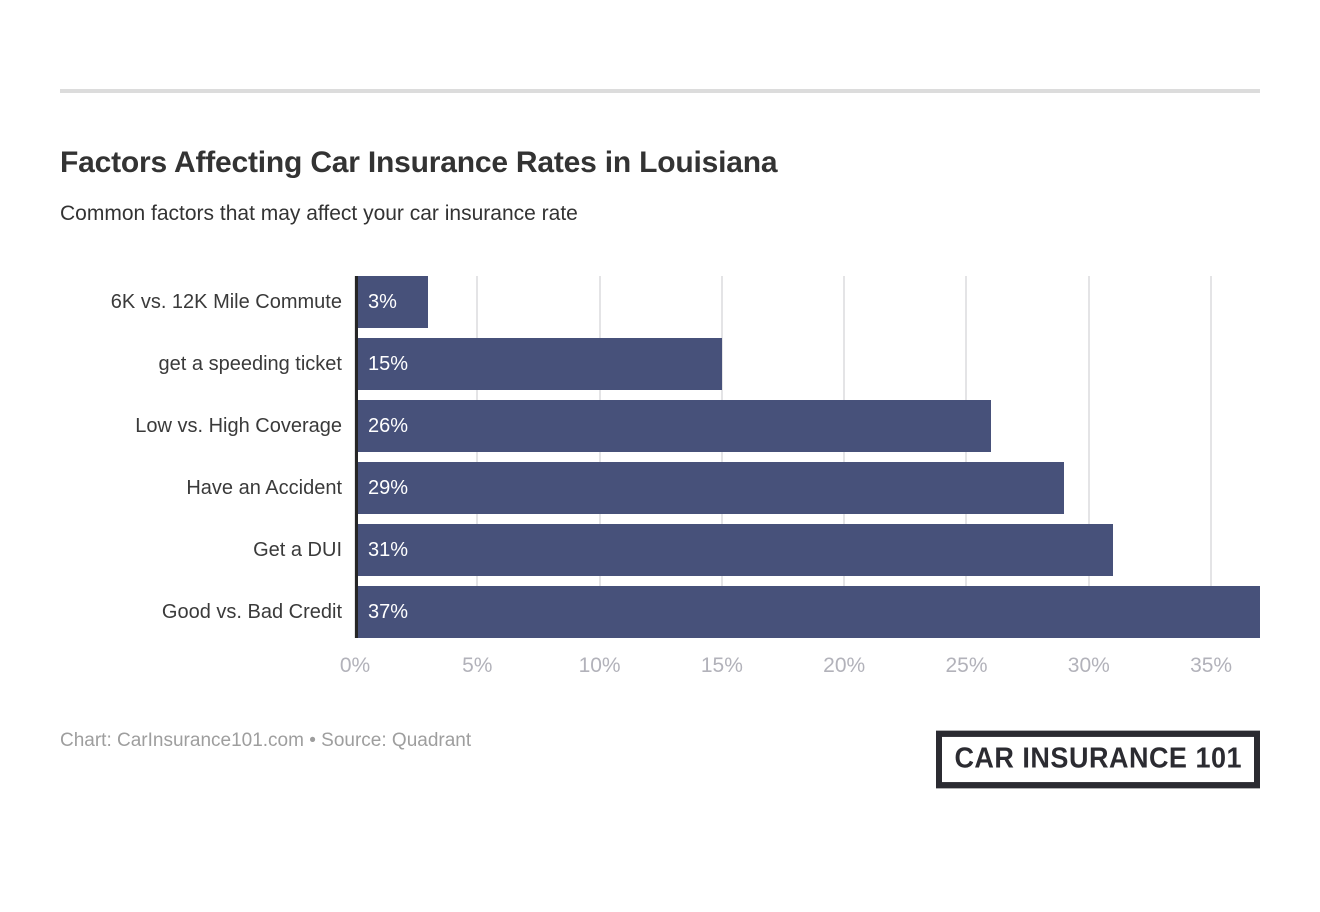 This screenshot has width=1320, height=912. I want to click on bar-value-label: 31%, so click(388, 549).